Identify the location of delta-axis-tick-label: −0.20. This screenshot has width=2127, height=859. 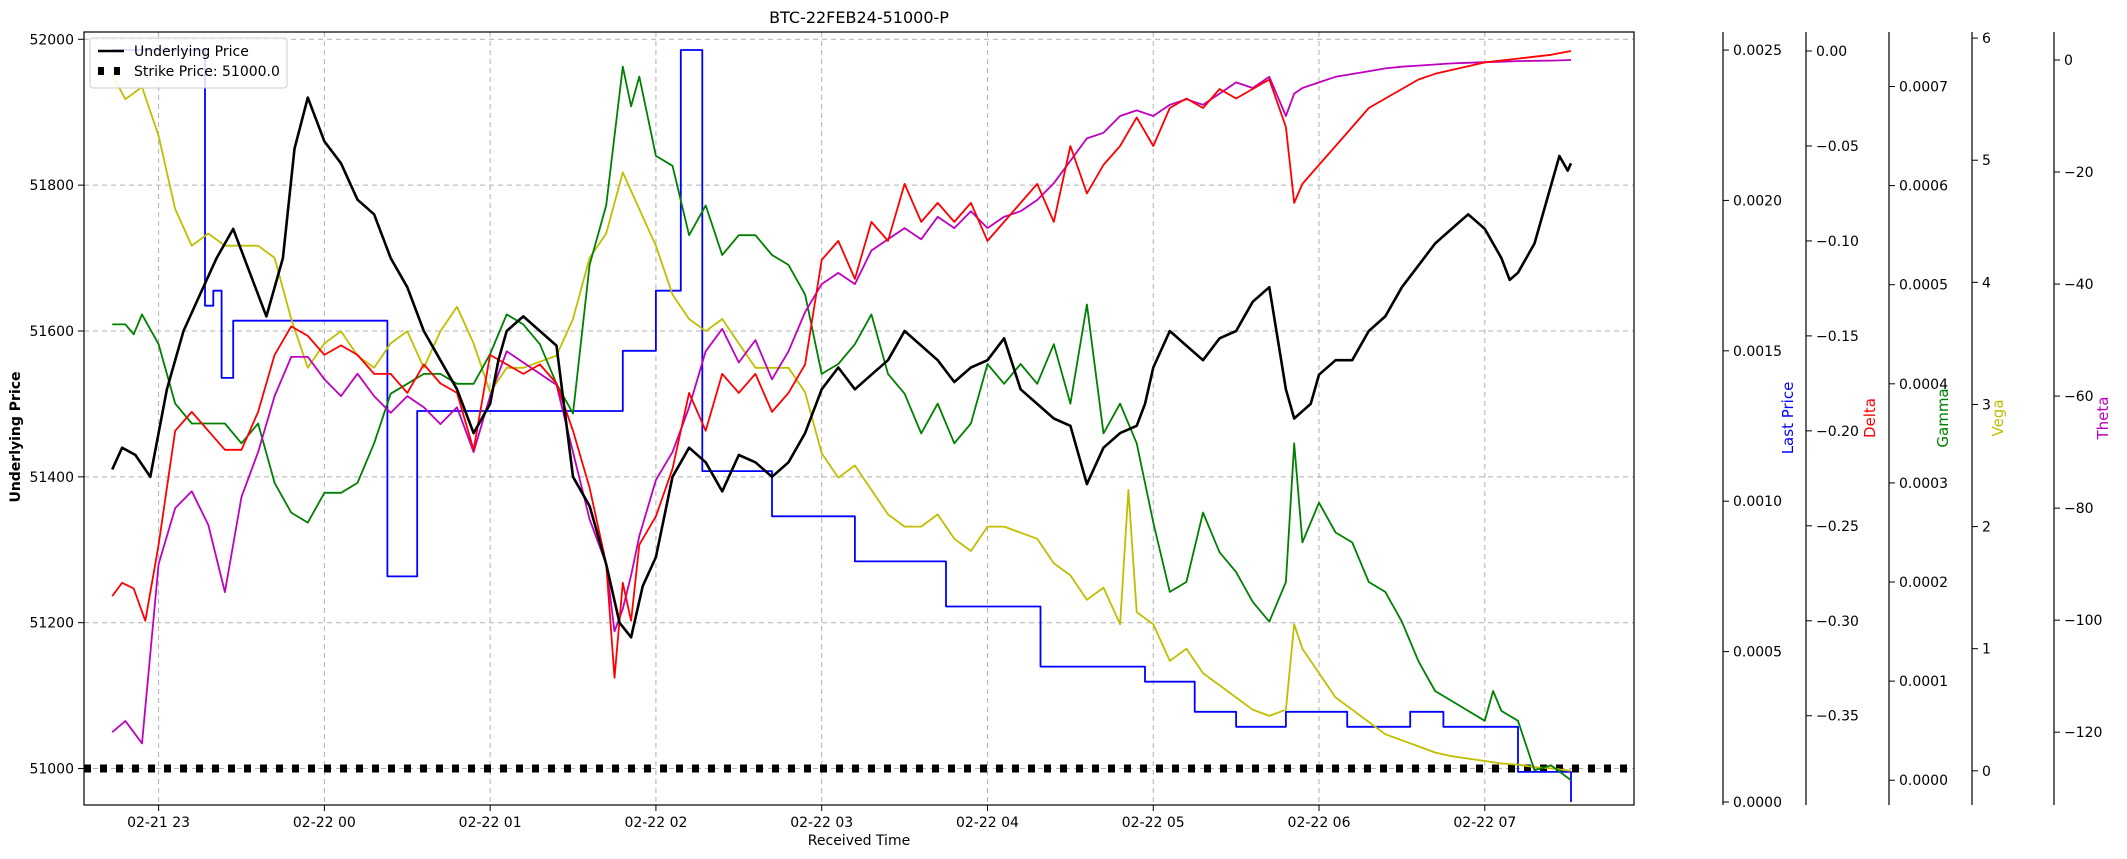
(1837, 432).